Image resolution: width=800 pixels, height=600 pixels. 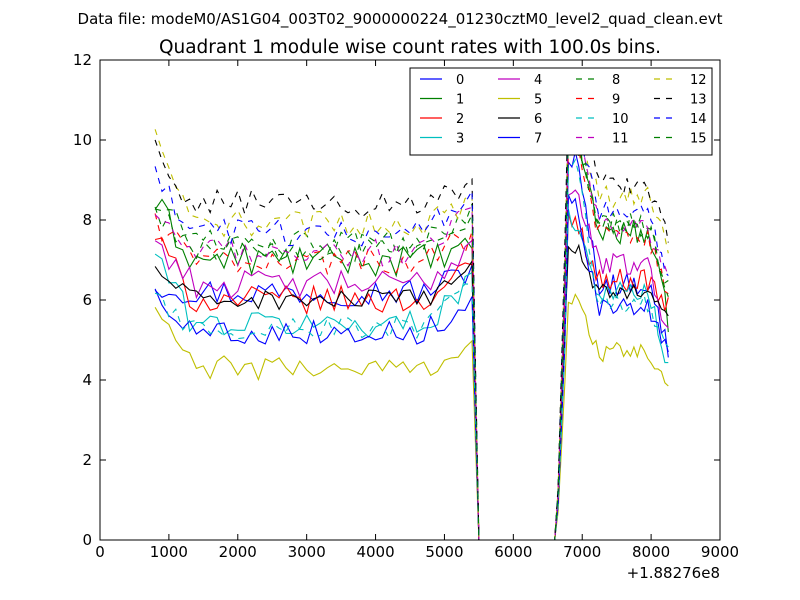 I want to click on x-tick-label: 5000, so click(x=444, y=552).